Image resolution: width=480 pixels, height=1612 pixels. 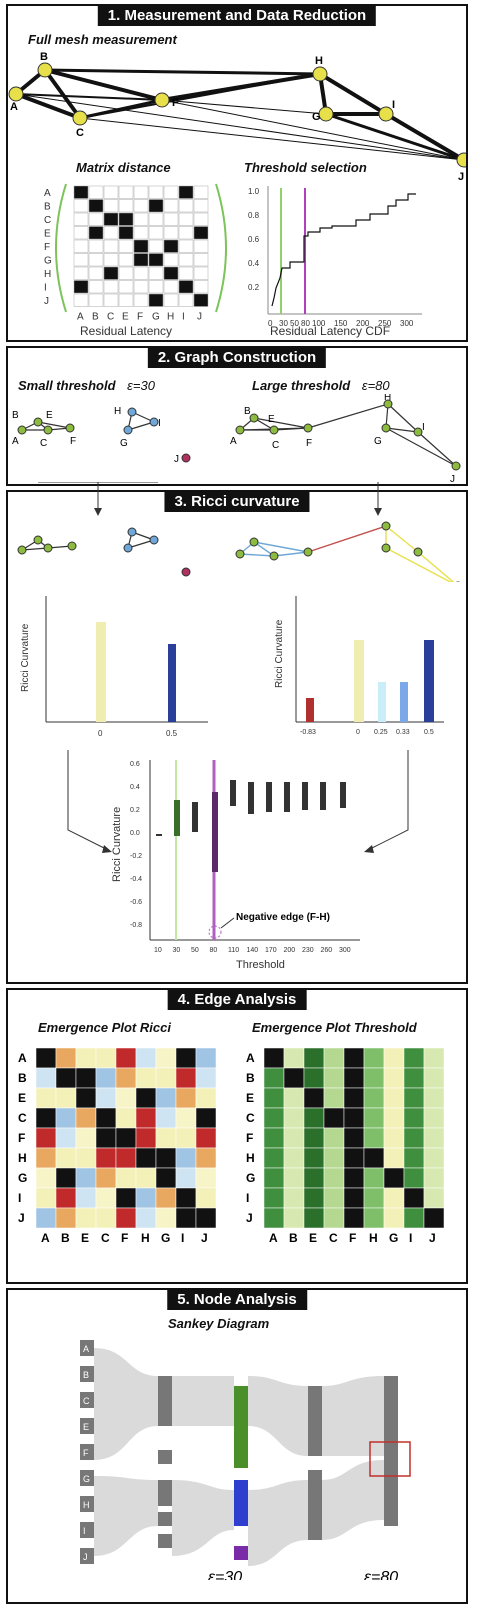 What do you see at coordinates (249, 1138) in the screenshot?
I see `right-row-label: F` at bounding box center [249, 1138].